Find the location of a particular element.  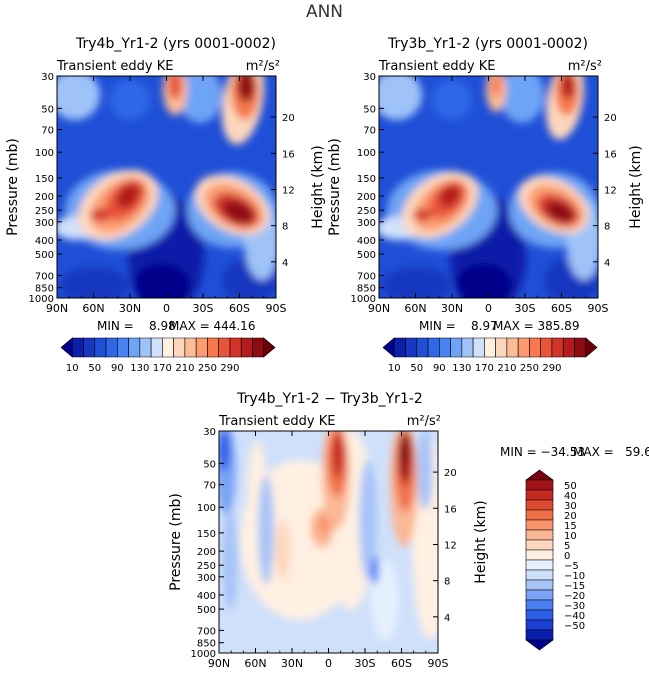

colorbar-label: 15 is located at coordinates (570, 526).